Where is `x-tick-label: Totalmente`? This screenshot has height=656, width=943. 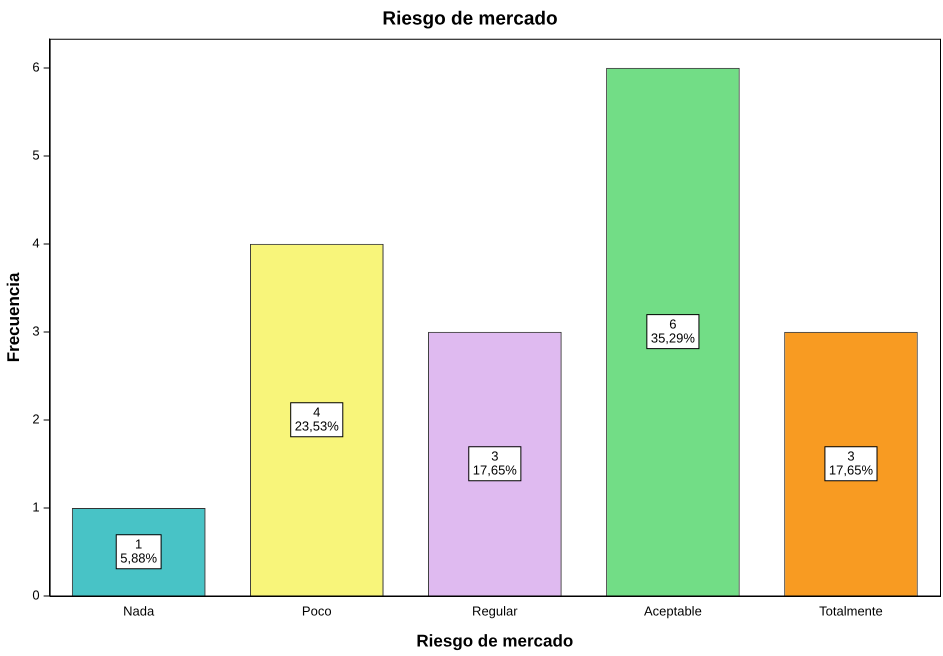
x-tick-label: Totalmente is located at coordinates (851, 610).